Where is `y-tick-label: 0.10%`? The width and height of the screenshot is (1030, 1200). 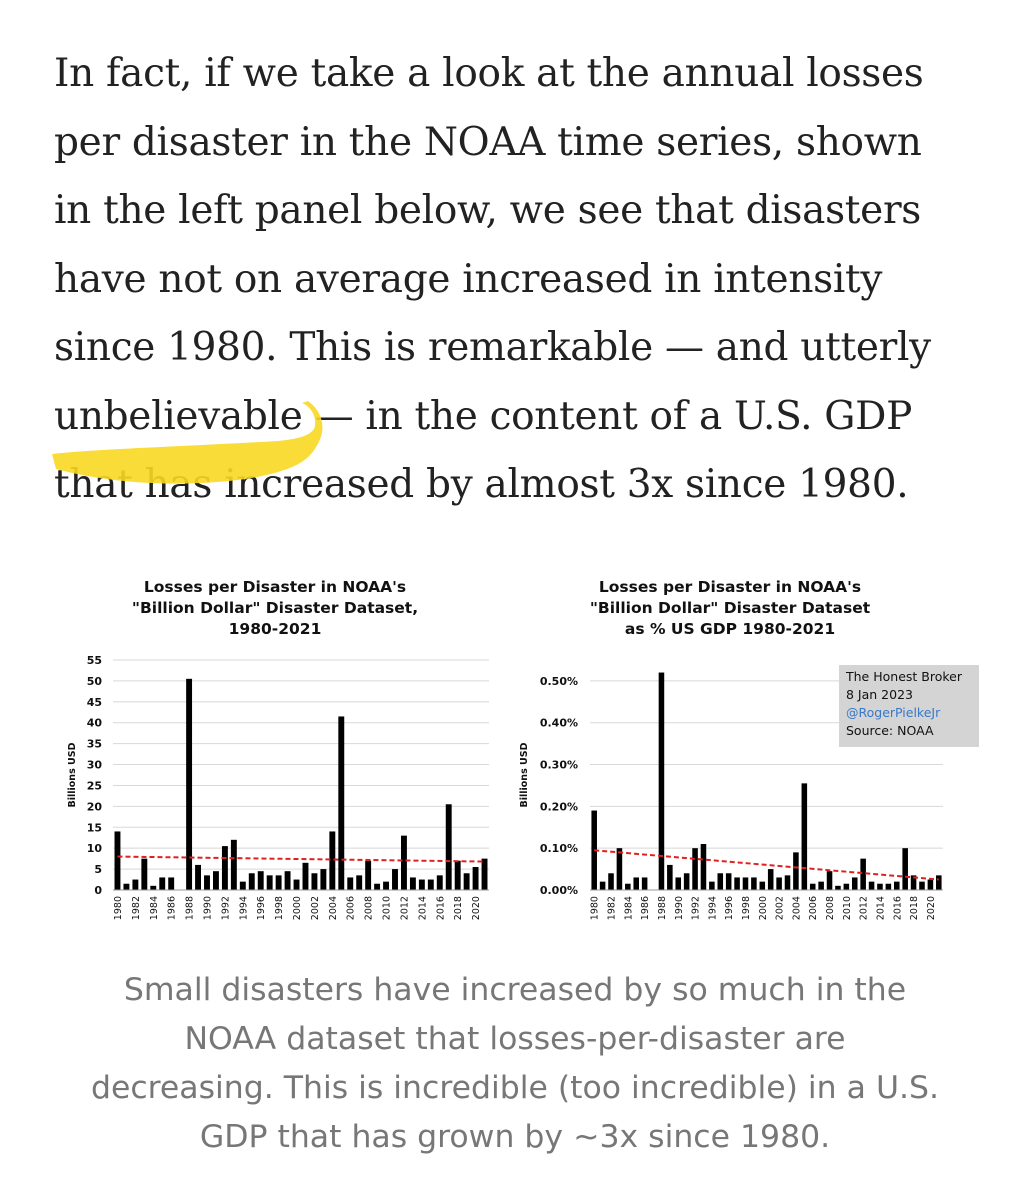
y-tick-label: 0.10% is located at coordinates (559, 848).